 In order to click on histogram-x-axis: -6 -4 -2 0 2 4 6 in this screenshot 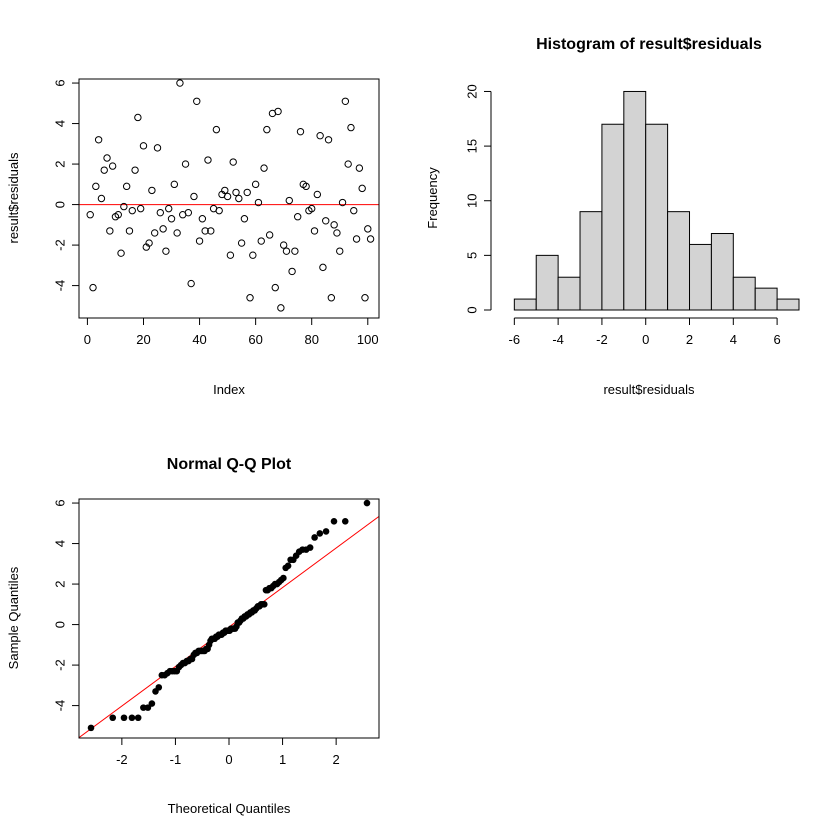, I will do `click(645, 332)`.